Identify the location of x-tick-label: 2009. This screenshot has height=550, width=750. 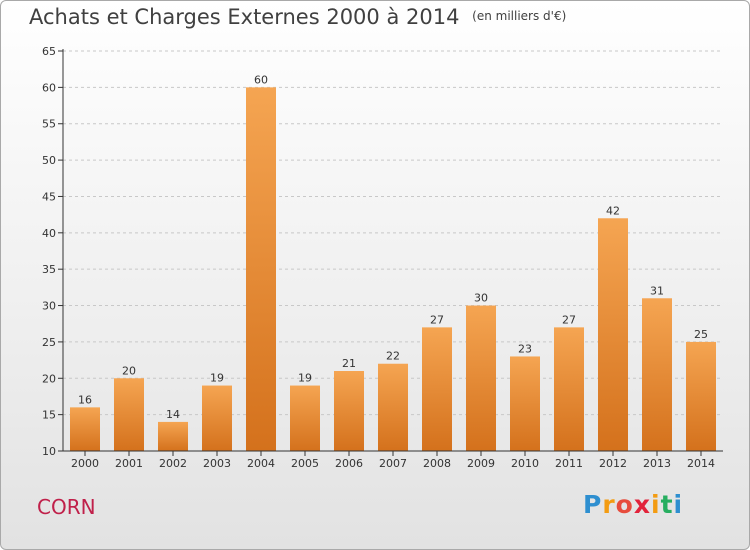
(481, 463).